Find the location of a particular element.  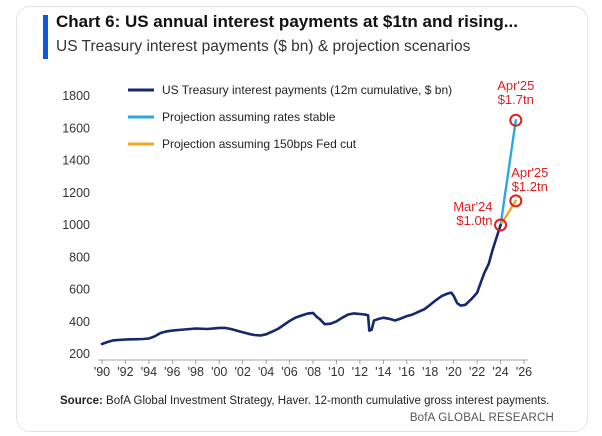

y-tick-label: 1200 is located at coordinates (76, 193).